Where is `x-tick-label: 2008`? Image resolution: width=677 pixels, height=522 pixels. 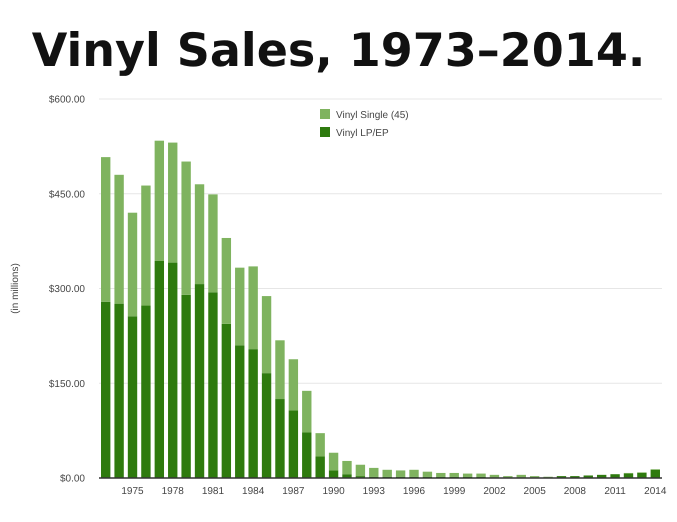 x-tick-label: 2008 is located at coordinates (575, 491).